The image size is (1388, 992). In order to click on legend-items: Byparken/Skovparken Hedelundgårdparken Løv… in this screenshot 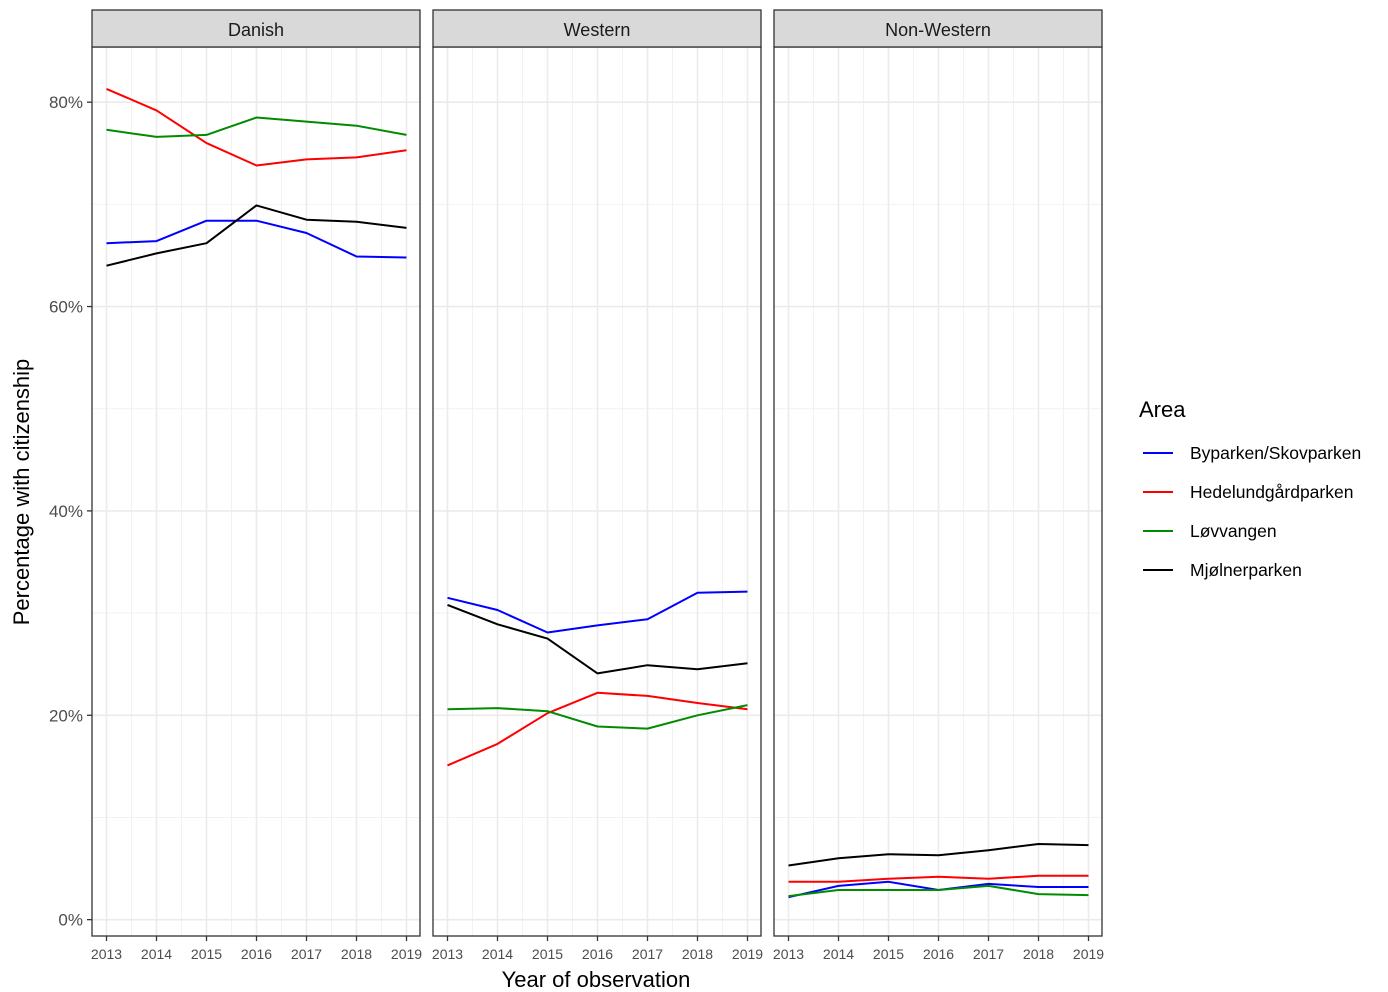, I will do `click(1252, 511)`.